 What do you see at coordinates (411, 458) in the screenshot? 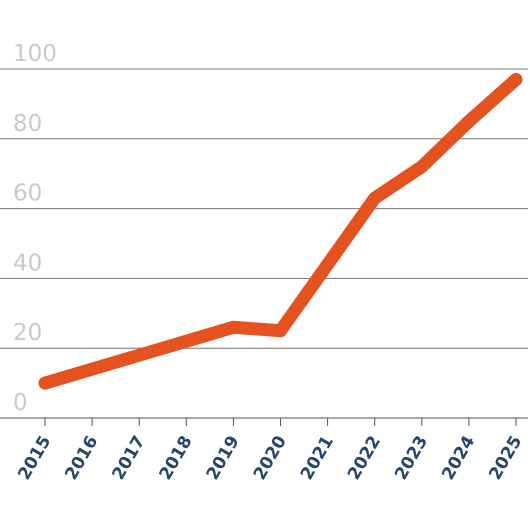
I see `x-tick-label: 2023` at bounding box center [411, 458].